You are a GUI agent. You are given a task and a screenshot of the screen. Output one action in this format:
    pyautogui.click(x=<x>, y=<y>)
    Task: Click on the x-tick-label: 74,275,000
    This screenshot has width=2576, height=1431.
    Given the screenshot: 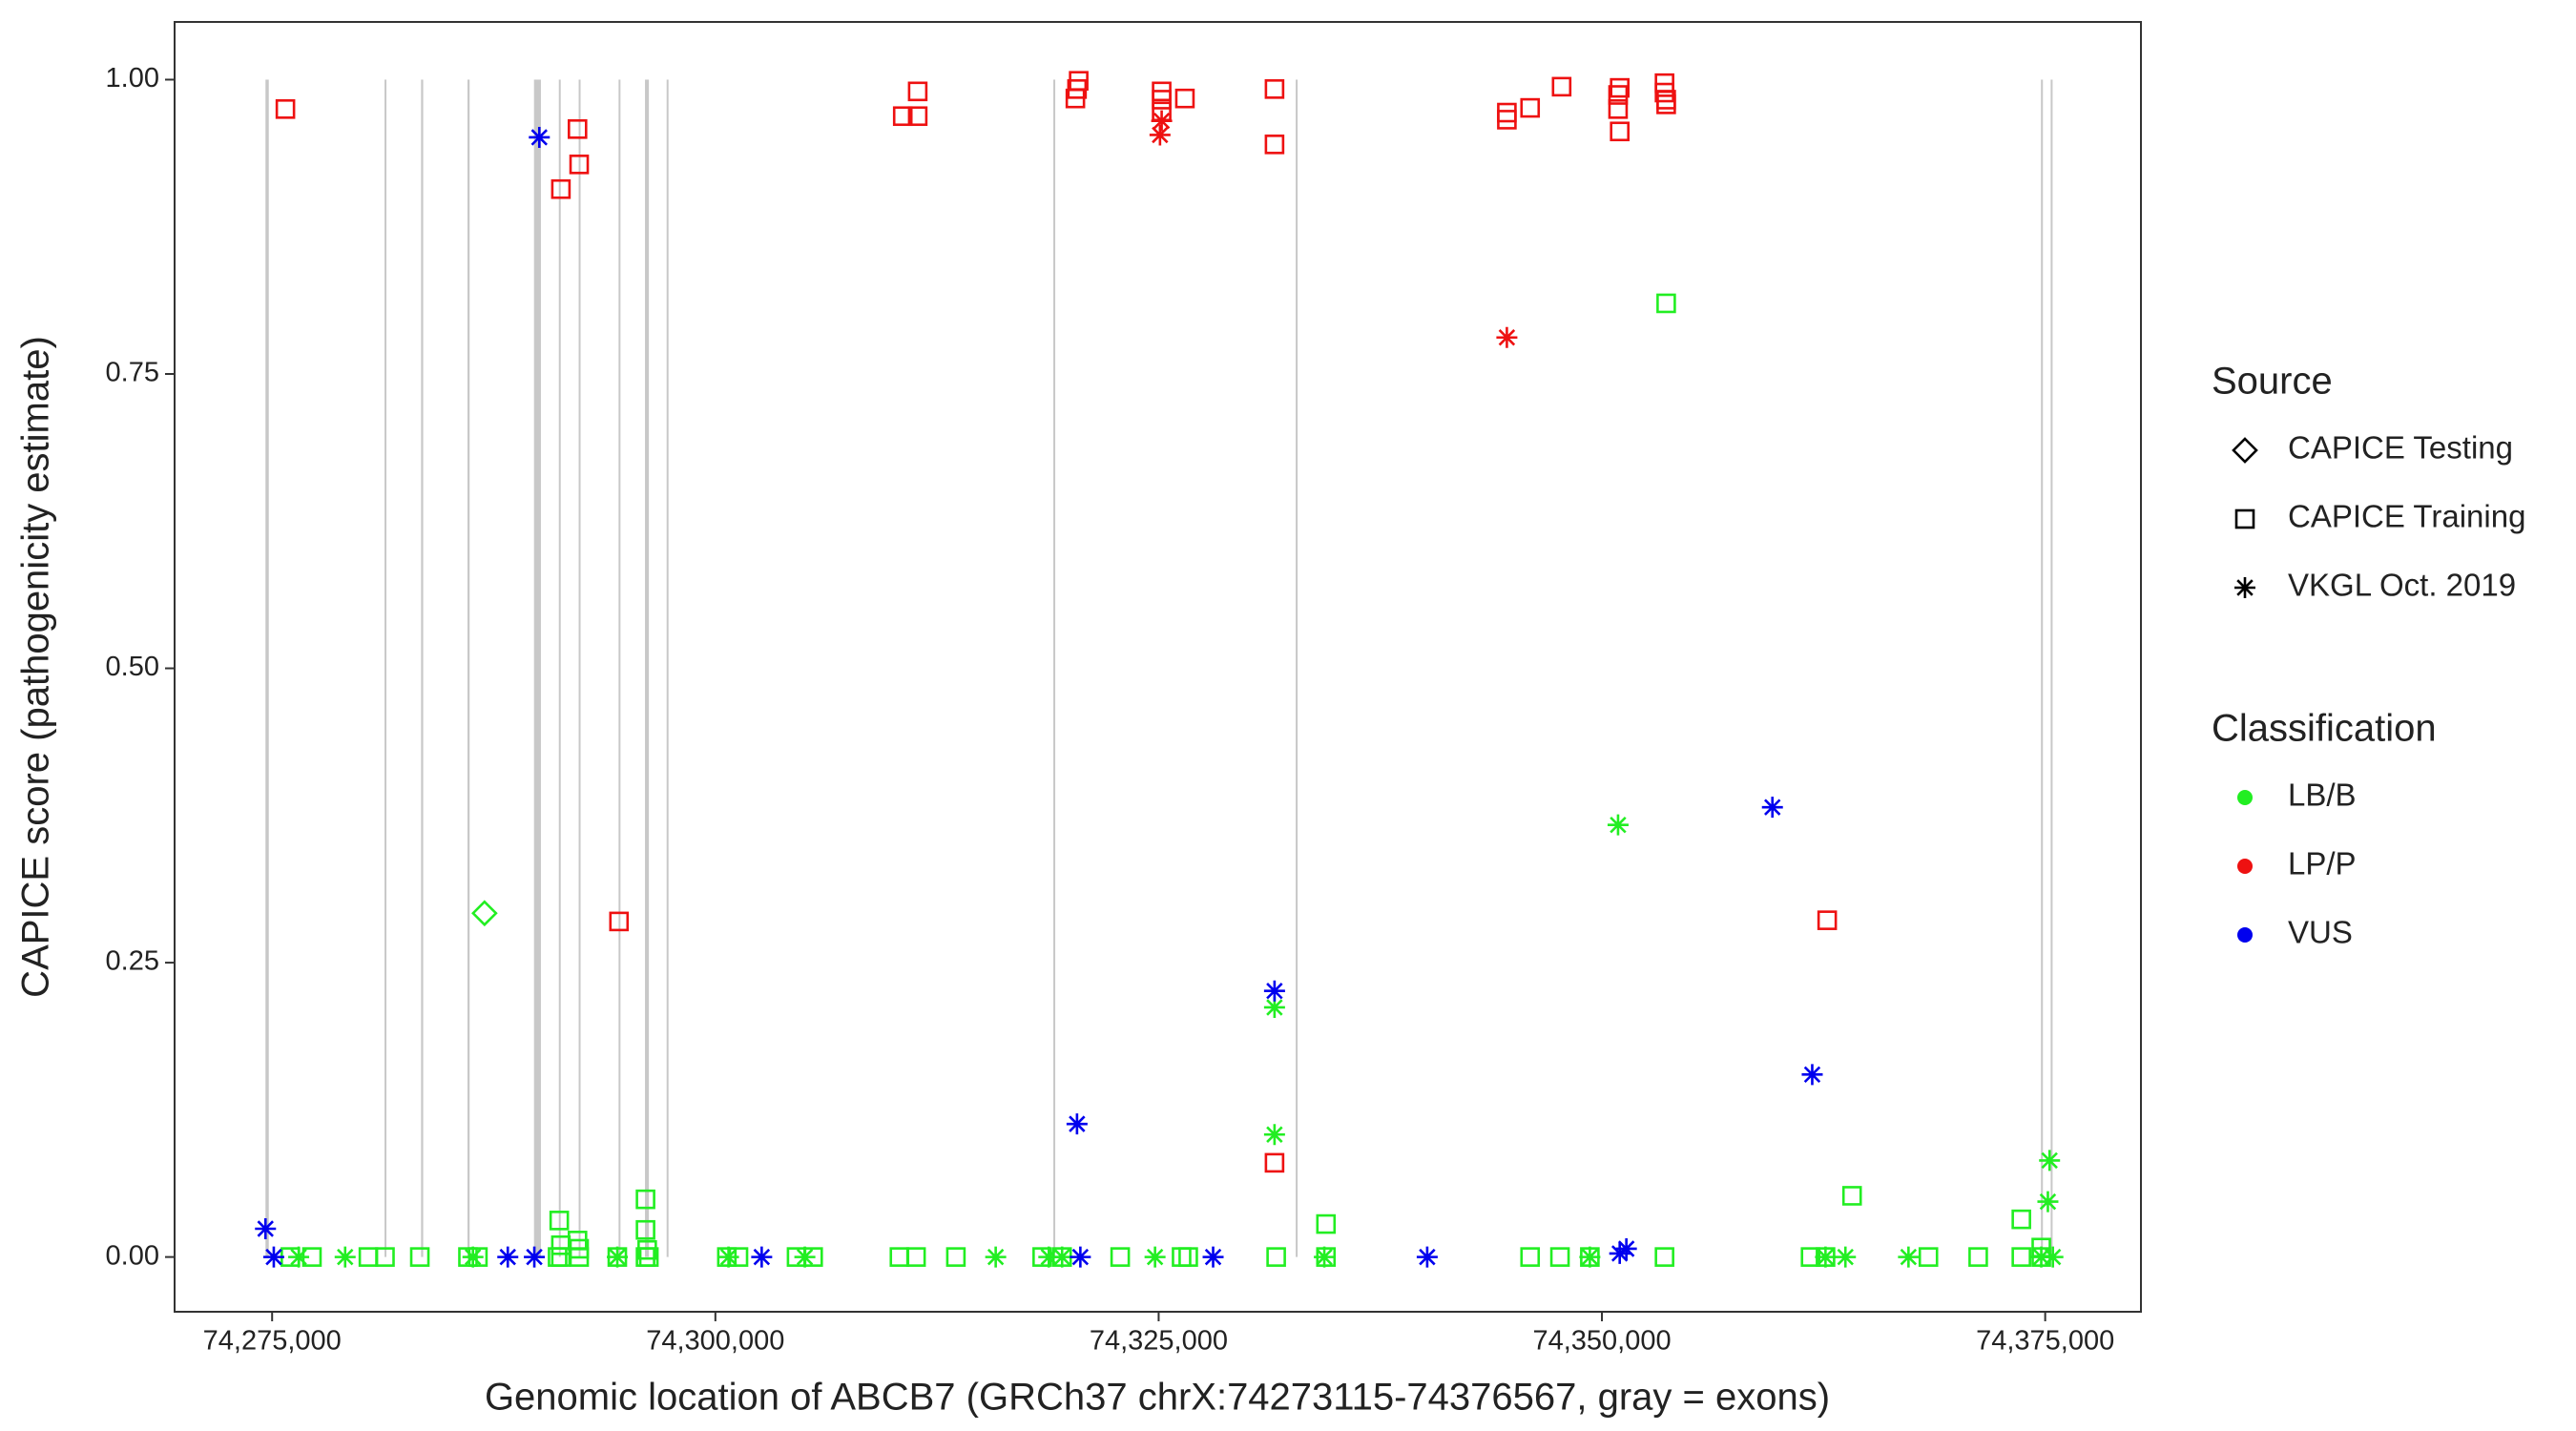 What is the action you would take?
    pyautogui.click(x=272, y=1341)
    